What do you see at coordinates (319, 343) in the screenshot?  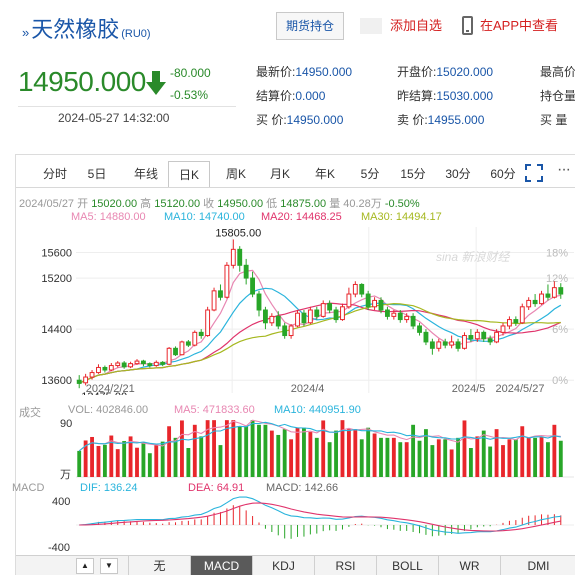 I see `ma30-line` at bounding box center [319, 343].